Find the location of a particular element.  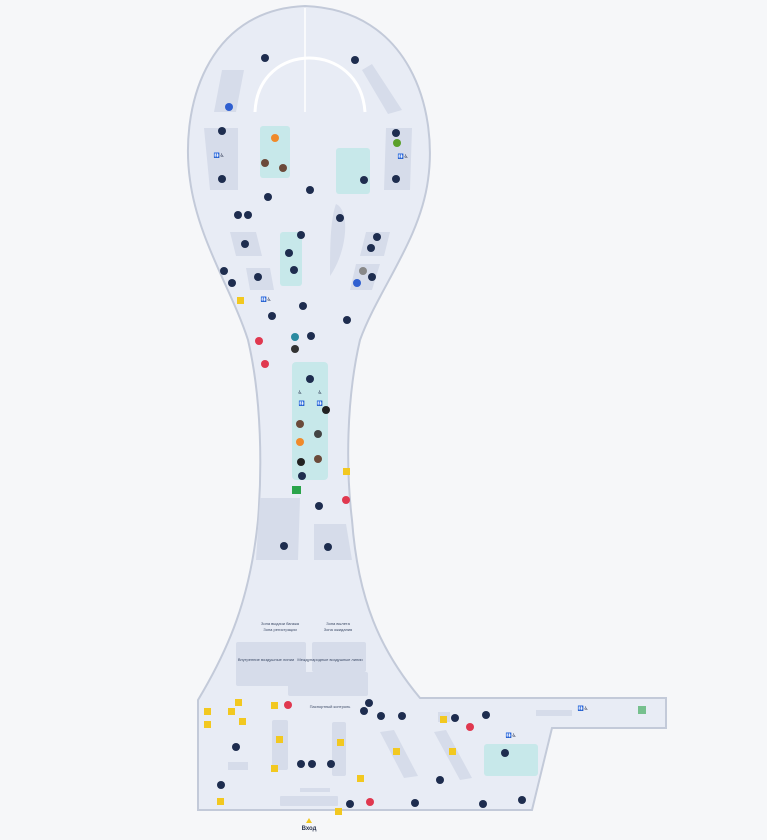

gate-wedges is located at coordinates (308, 177).